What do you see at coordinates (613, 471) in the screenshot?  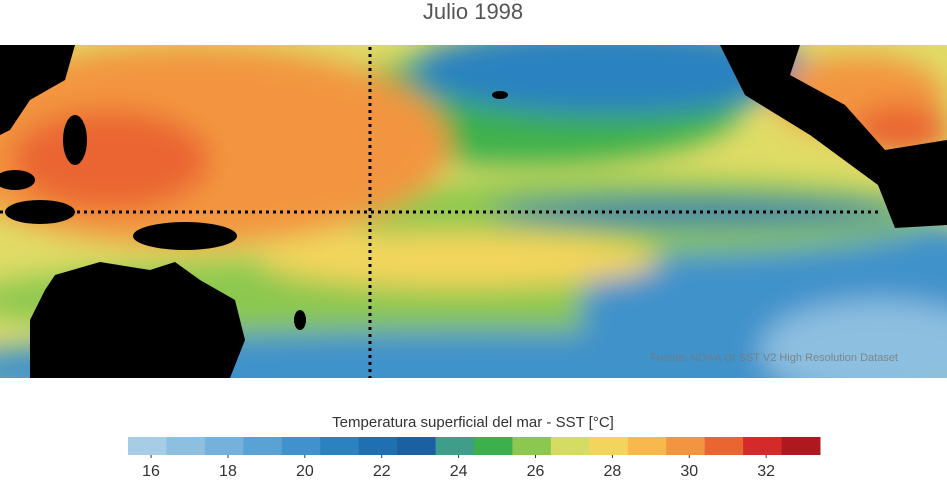 I see `colorbar-tick-label: 28` at bounding box center [613, 471].